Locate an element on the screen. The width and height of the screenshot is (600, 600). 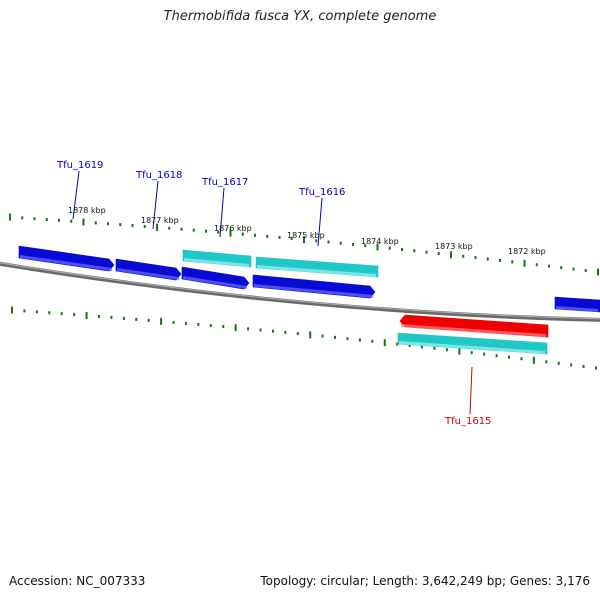
gene-tfu1617-rna-feature-shade is located at coordinates (216, 262).